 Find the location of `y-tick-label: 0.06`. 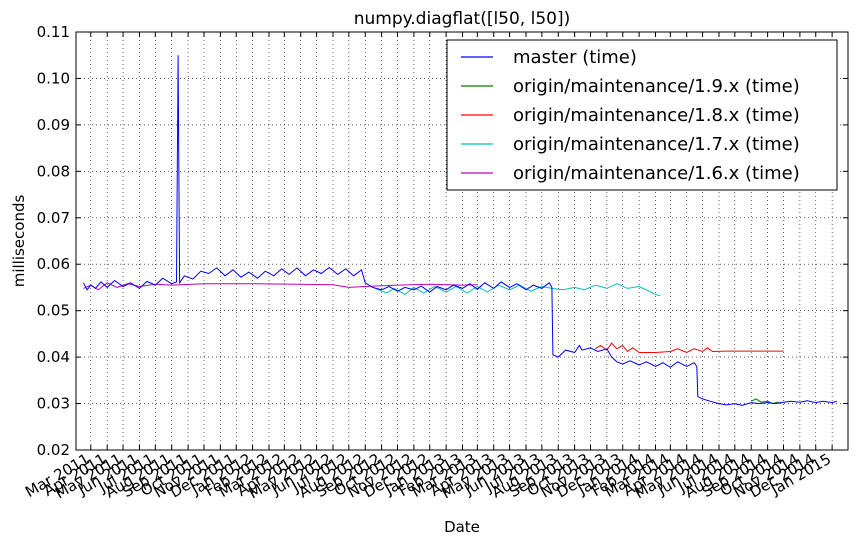

y-tick-label: 0.06 is located at coordinates (53, 264).